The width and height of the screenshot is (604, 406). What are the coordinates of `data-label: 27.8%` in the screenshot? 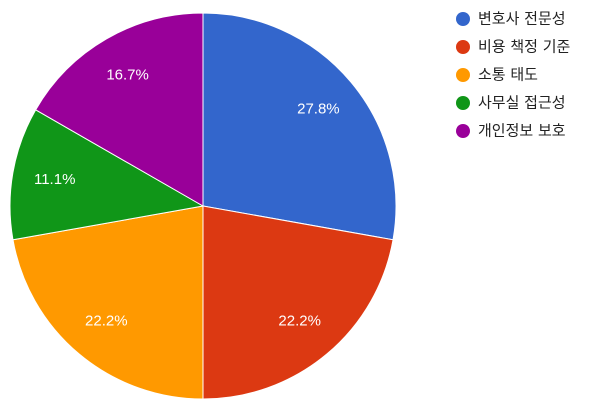 It's located at (318, 108).